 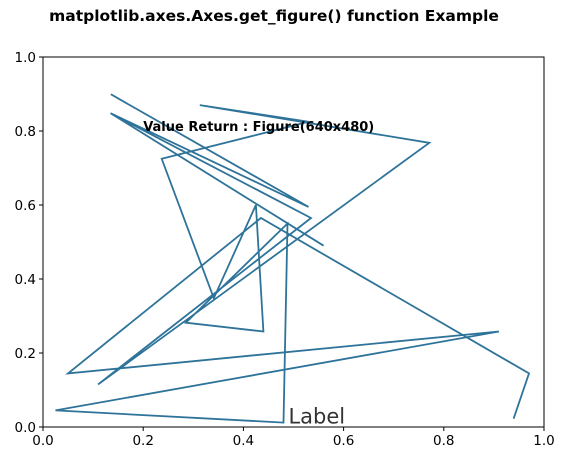 What do you see at coordinates (316, 416) in the screenshot?
I see `annotation-1: Label` at bounding box center [316, 416].